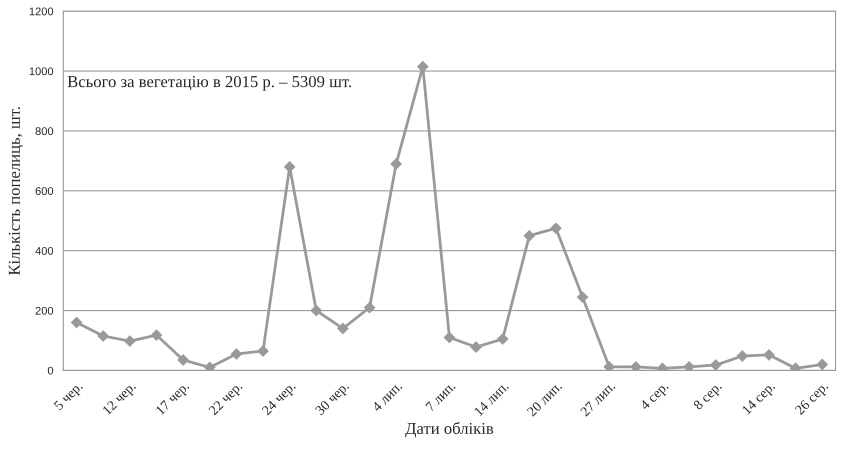 This screenshot has height=449, width=844. I want to click on x-tick-label: 26 сер., so click(812, 399).